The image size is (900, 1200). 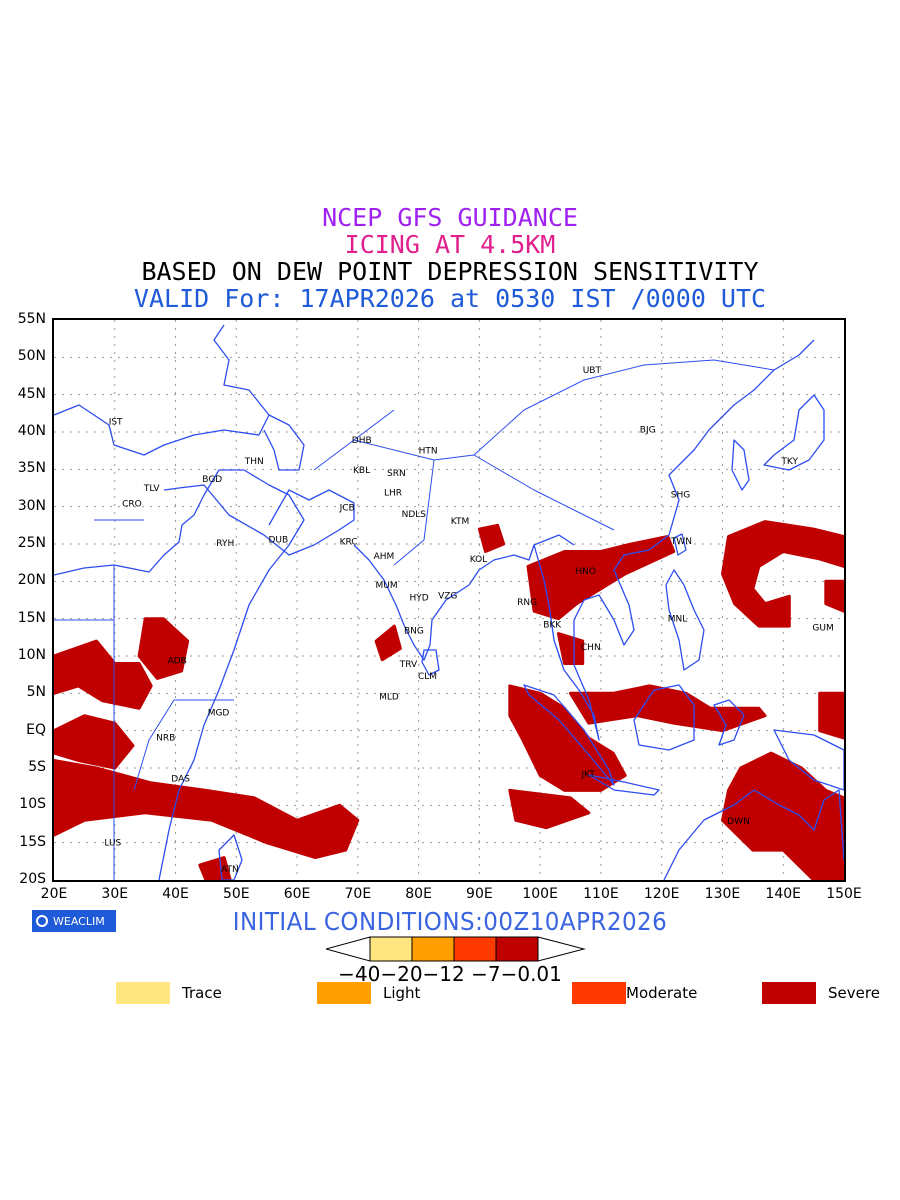 What do you see at coordinates (31, 468) in the screenshot?
I see `lat-tick-label: 35N` at bounding box center [31, 468].